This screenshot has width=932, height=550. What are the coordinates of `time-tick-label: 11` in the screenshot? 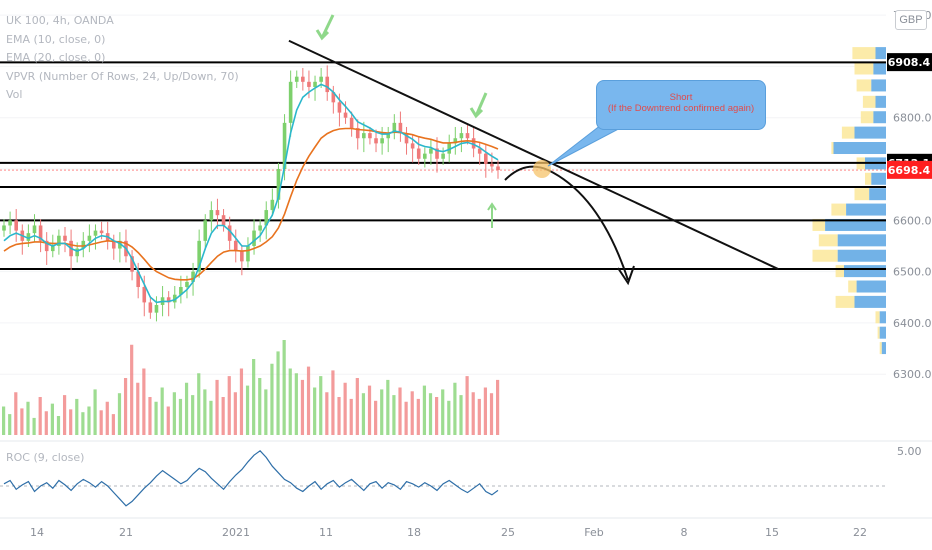 It's located at (326, 532).